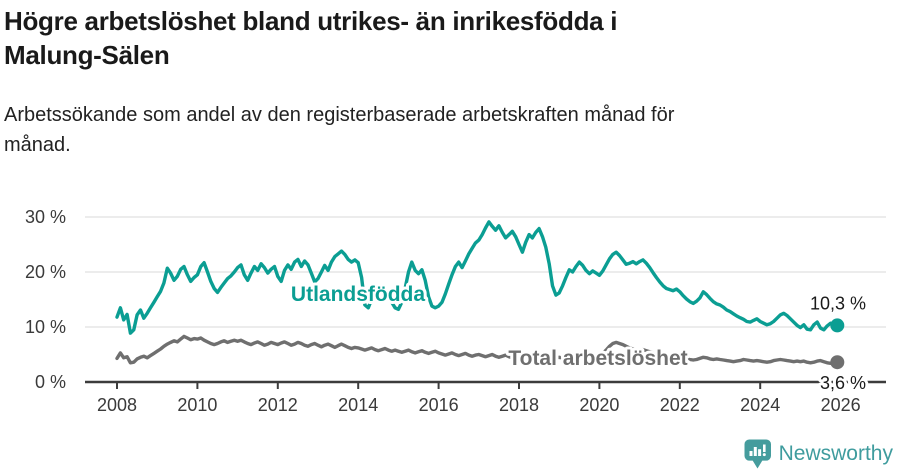  What do you see at coordinates (680, 405) in the screenshot?
I see `x-axis-label: 2022` at bounding box center [680, 405].